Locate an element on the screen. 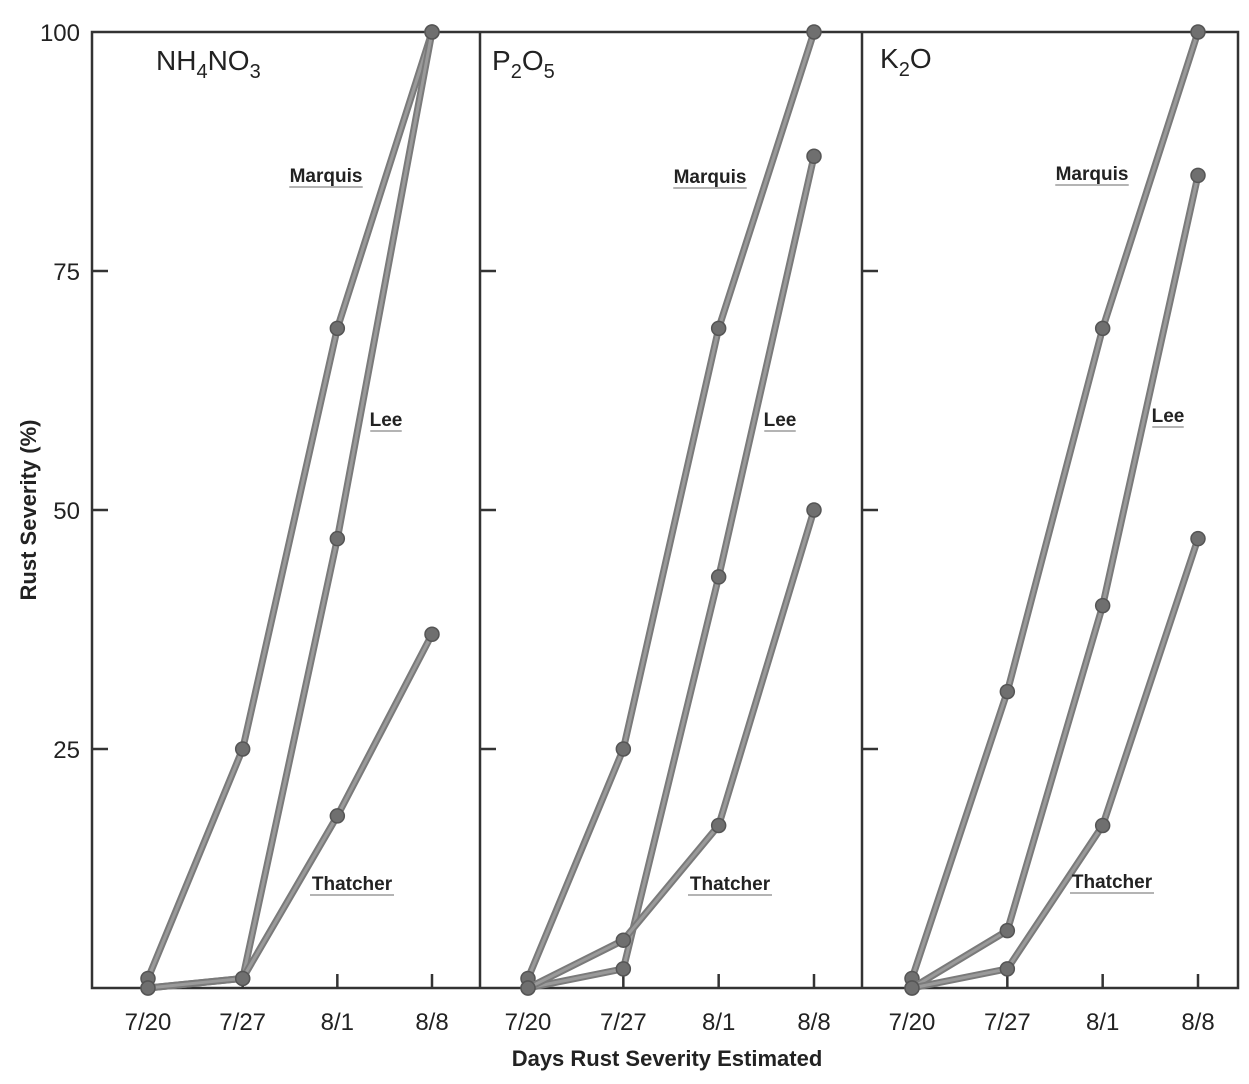  panel-title: P2O5 is located at coordinates (523, 64).